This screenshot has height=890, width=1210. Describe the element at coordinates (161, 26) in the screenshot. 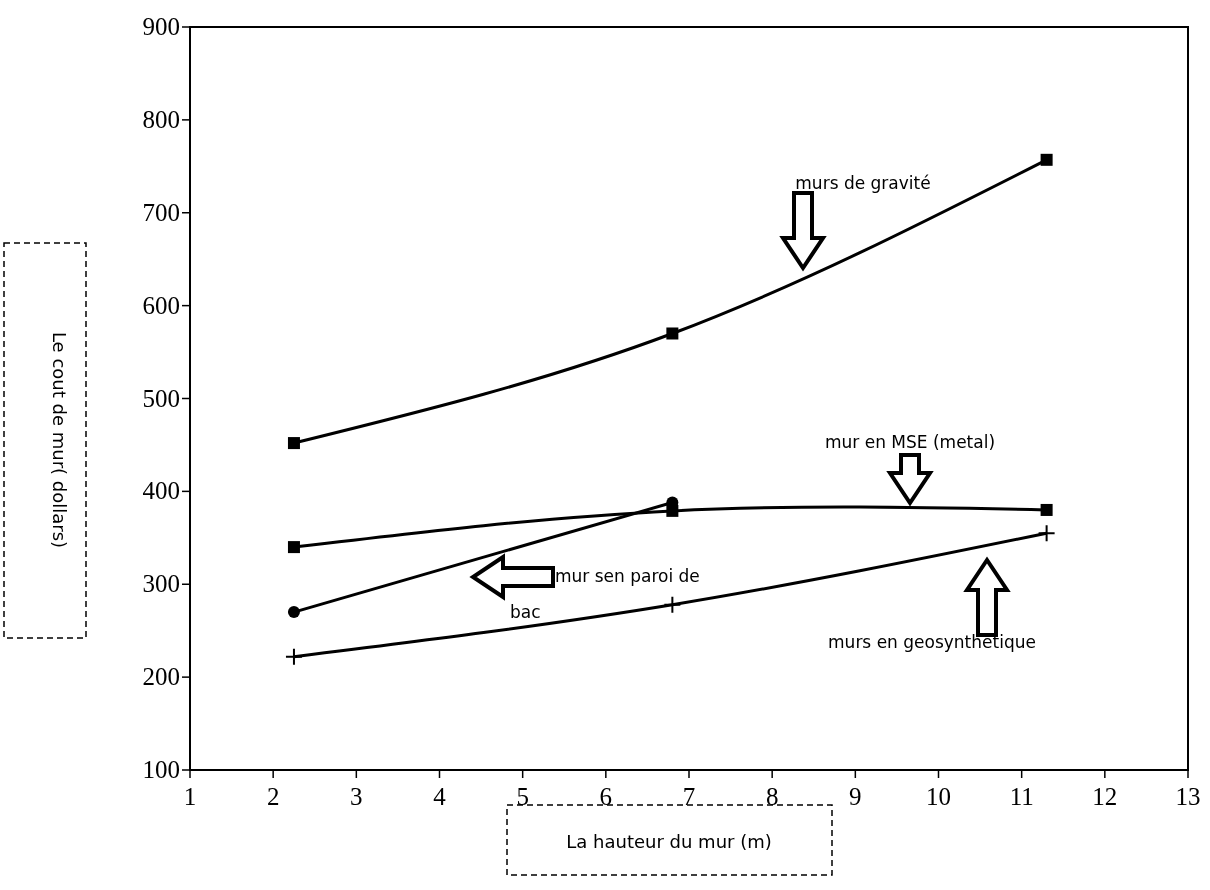

I see `y-tick-label: 900` at that location.